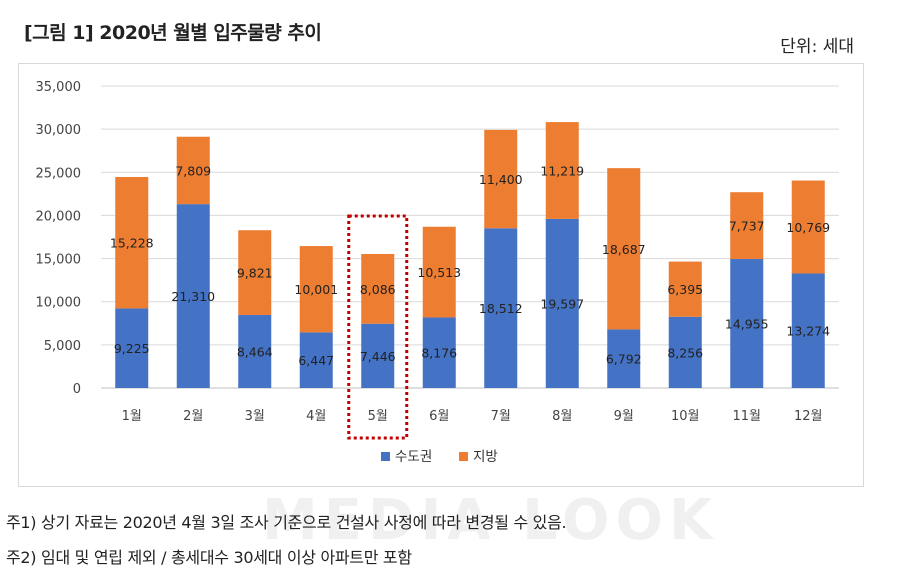  What do you see at coordinates (316, 416) in the screenshot?
I see `x-tick-label: 4월` at bounding box center [316, 416].